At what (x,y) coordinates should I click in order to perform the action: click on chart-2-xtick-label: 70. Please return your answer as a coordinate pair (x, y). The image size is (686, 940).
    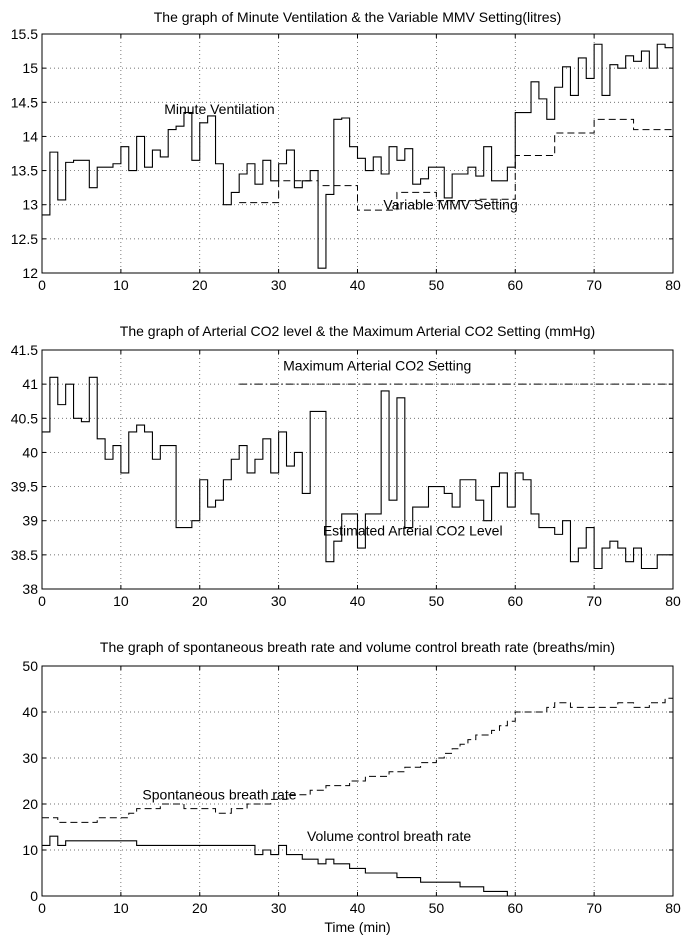
    Looking at the image, I should click on (594, 601).